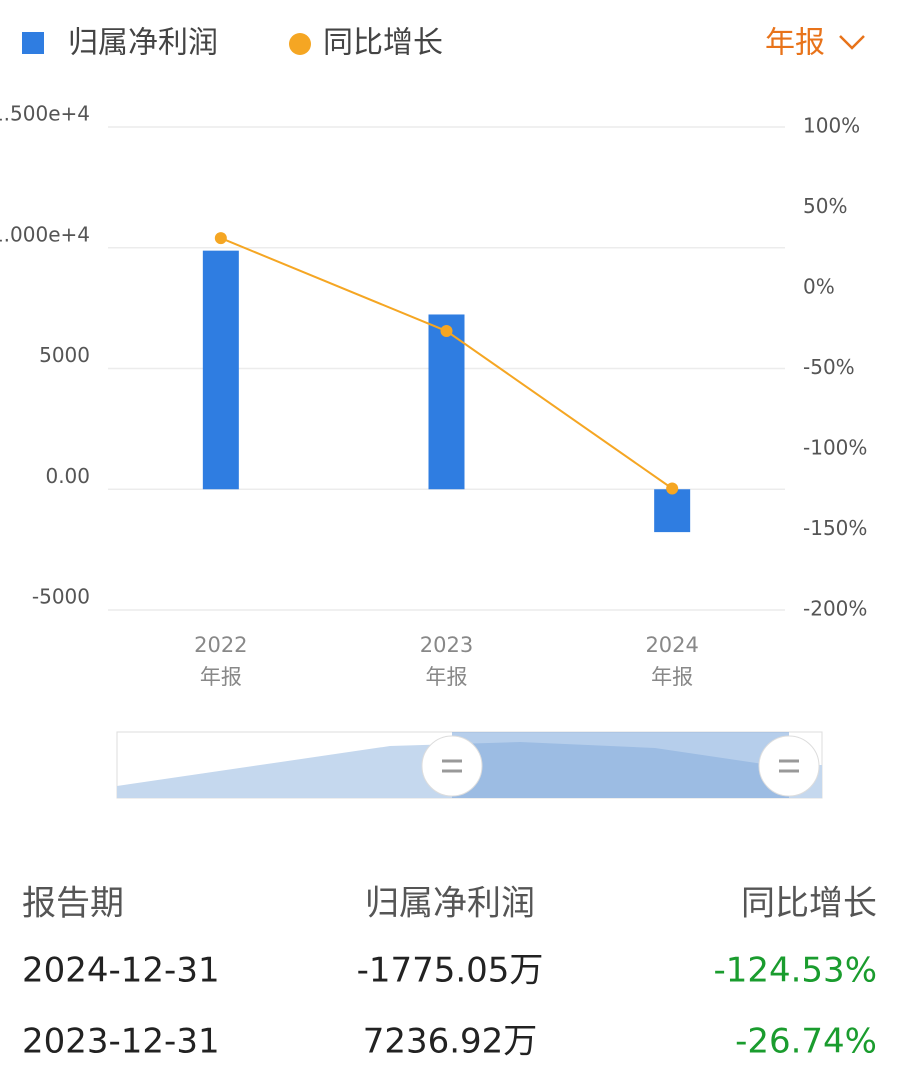  What do you see at coordinates (45, 234) in the screenshot?
I see `y-tick-label: 1.000e+4` at bounding box center [45, 234].